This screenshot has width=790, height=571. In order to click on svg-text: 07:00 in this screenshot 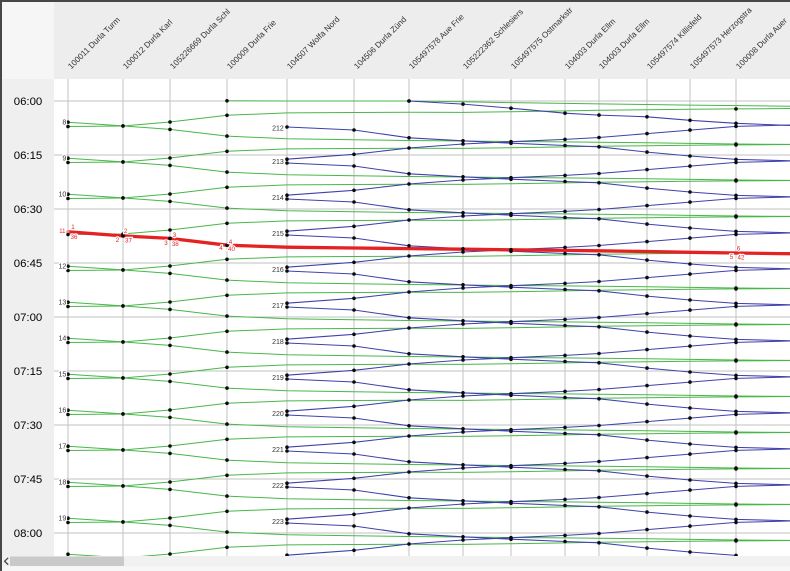, I will do `click(28, 318)`.